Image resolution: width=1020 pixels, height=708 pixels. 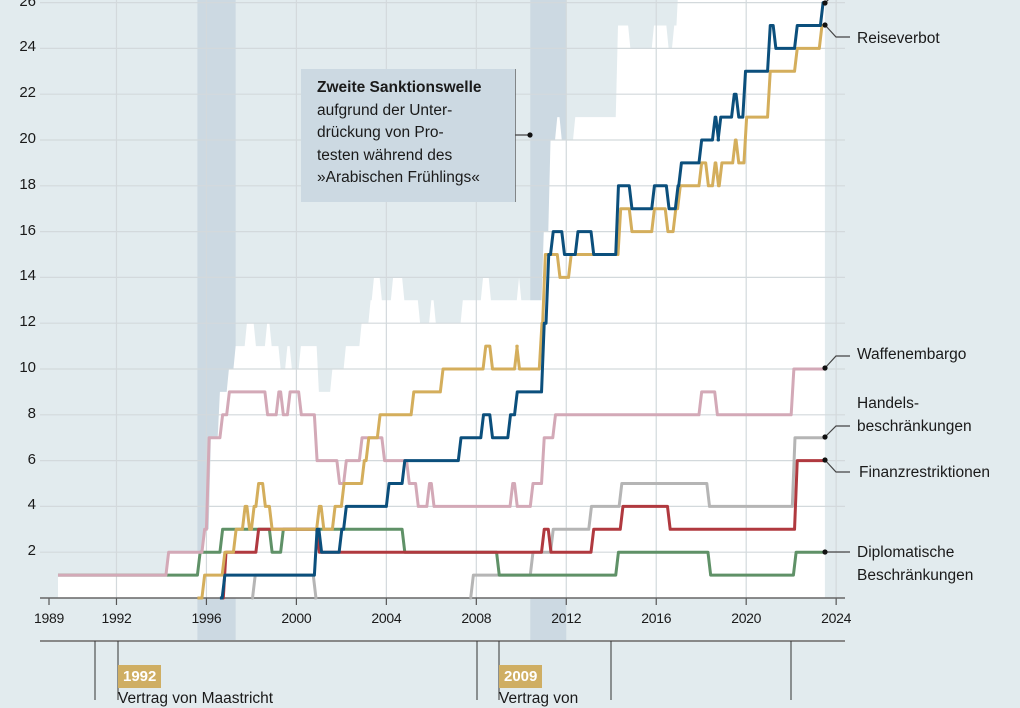 I want to click on y-tick-label: 26, so click(x=27, y=5).